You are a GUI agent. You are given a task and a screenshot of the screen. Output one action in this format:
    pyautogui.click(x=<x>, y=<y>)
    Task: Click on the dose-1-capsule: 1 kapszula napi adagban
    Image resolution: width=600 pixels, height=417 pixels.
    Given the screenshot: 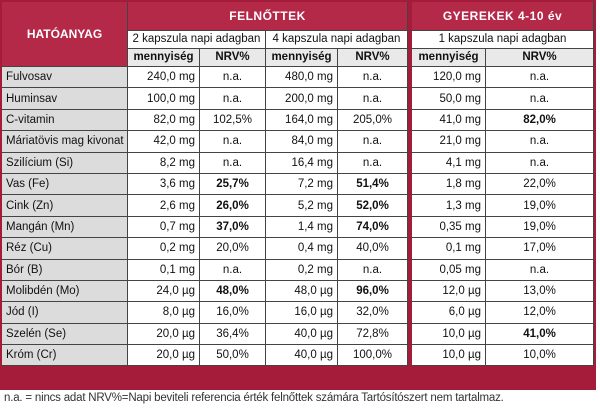 What is the action you would take?
    pyautogui.click(x=501, y=40)
    